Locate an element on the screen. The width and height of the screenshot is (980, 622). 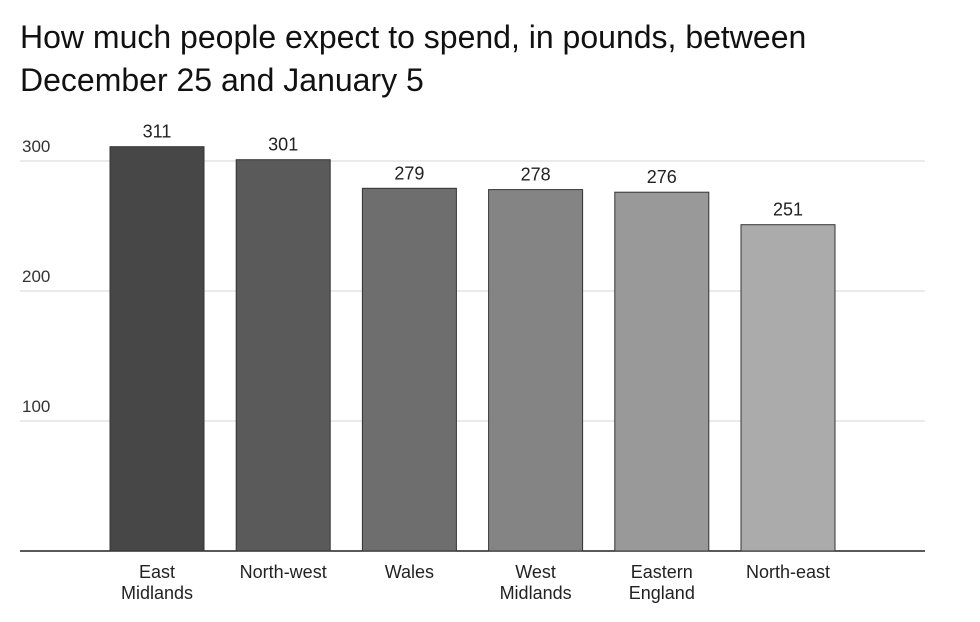
value-label: 301 is located at coordinates (283, 145).